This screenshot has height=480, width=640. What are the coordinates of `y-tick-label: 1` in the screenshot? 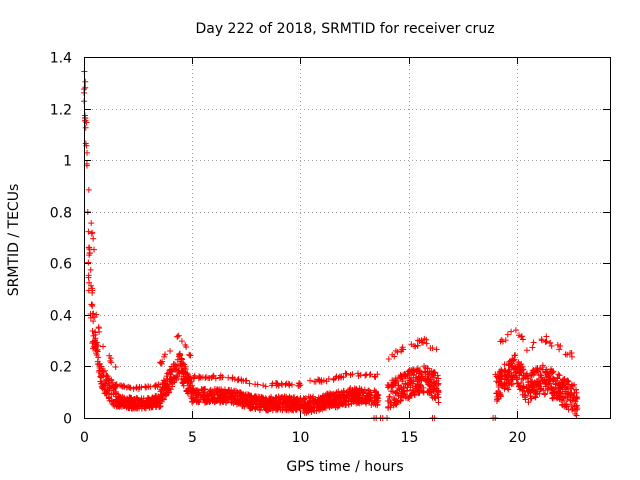 It's located at (67, 162).